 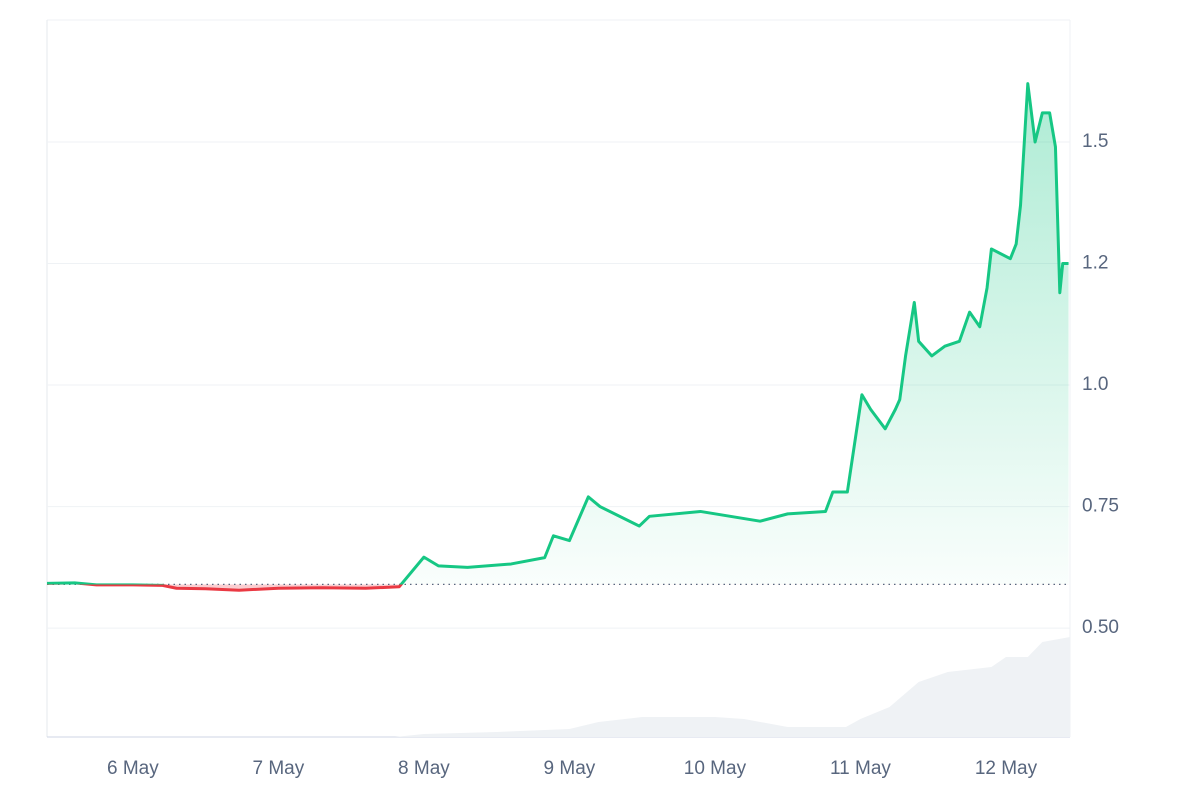 I want to click on y-tick-label: 1.0, so click(x=1095, y=384).